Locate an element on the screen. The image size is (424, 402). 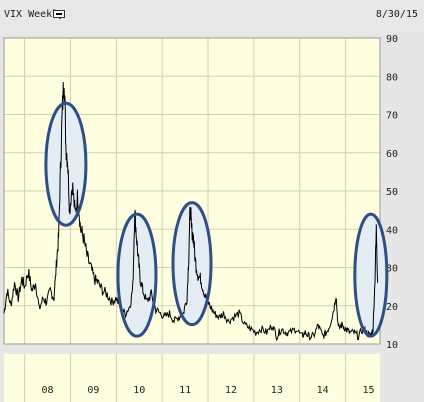
x-tick-label: 12 is located at coordinates (231, 390).